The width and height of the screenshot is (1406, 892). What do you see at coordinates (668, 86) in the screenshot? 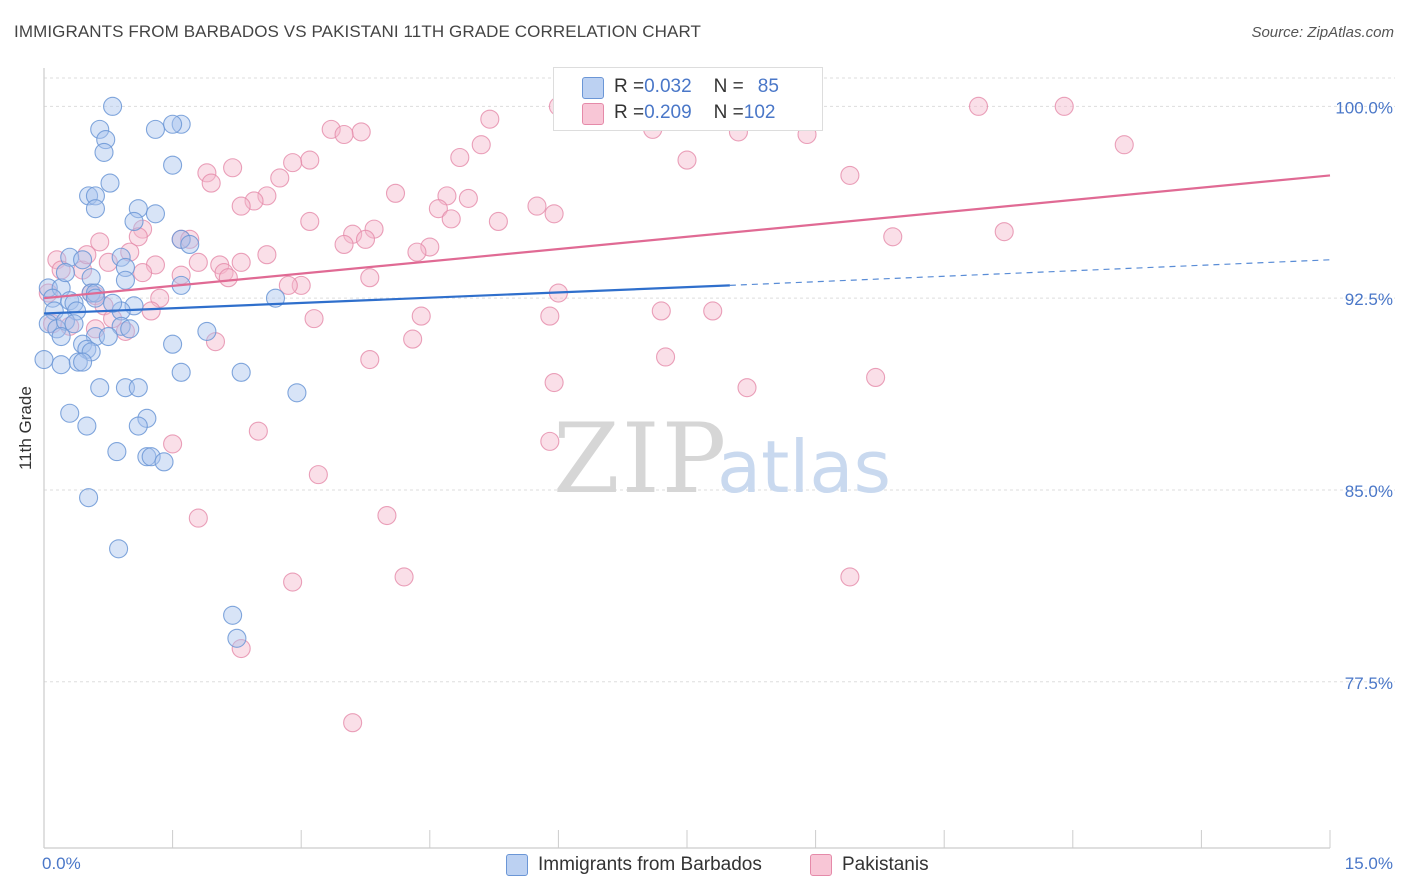
I see `r-value: 0.032` at bounding box center [668, 86].